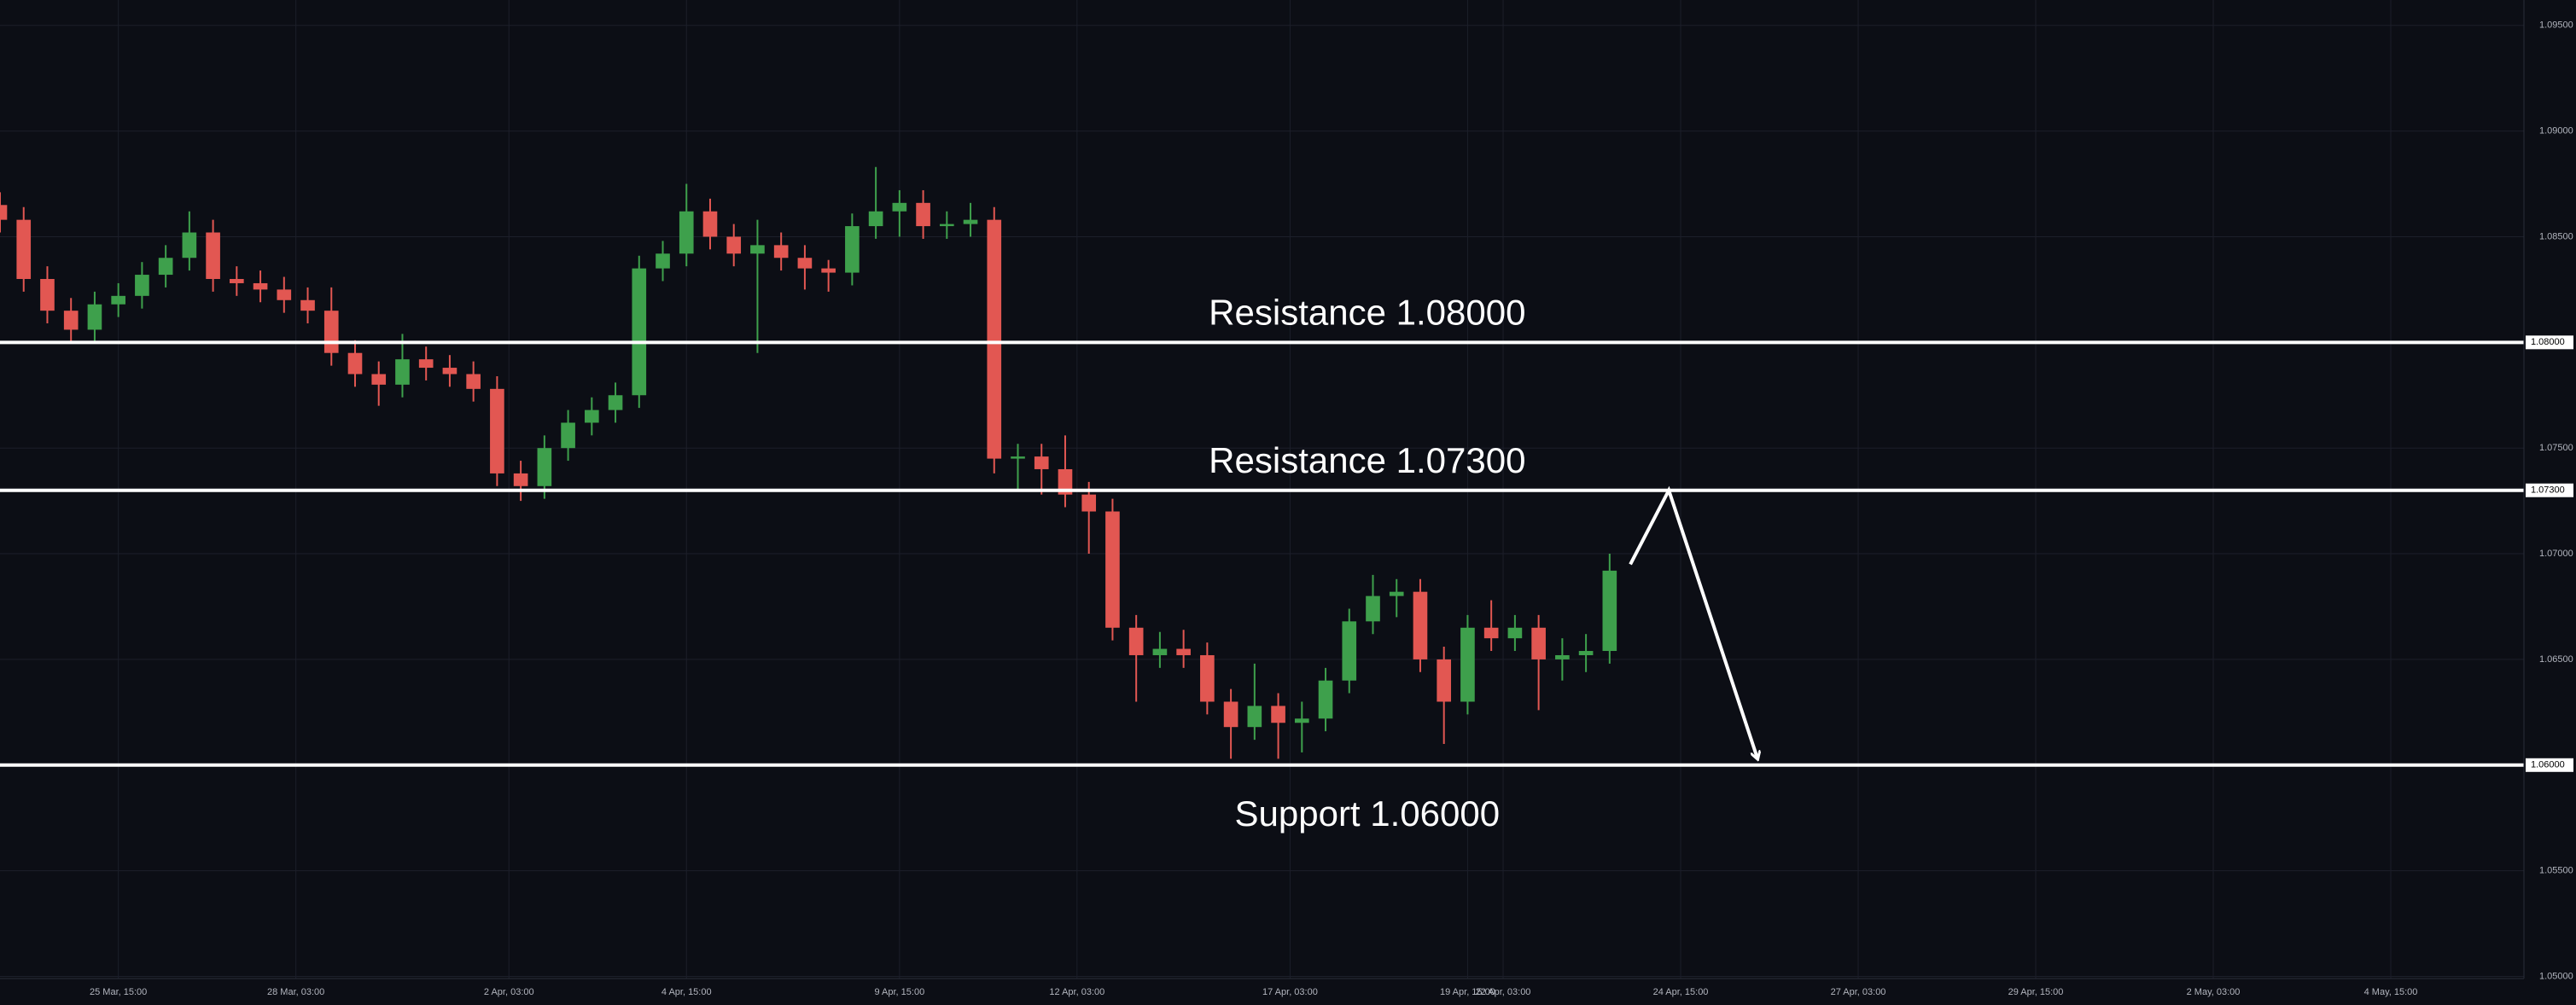 Image resolution: width=2576 pixels, height=1005 pixels. What do you see at coordinates (2556, 26) in the screenshot?
I see `y-tick-label: 1.09500` at bounding box center [2556, 26].